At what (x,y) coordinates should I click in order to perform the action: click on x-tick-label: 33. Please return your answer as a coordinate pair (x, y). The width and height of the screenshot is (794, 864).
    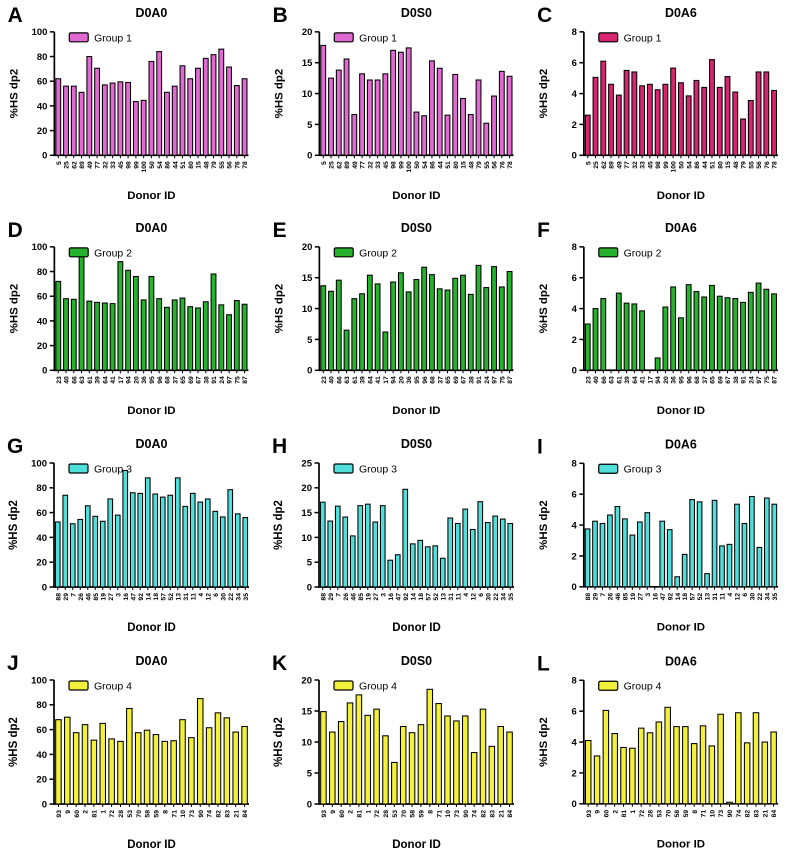
    Looking at the image, I should click on (643, 165).